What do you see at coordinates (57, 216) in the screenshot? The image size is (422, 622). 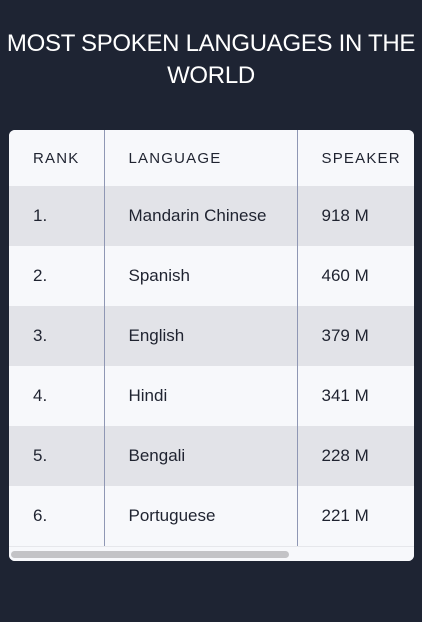 I see `cell-rank: 1.` at bounding box center [57, 216].